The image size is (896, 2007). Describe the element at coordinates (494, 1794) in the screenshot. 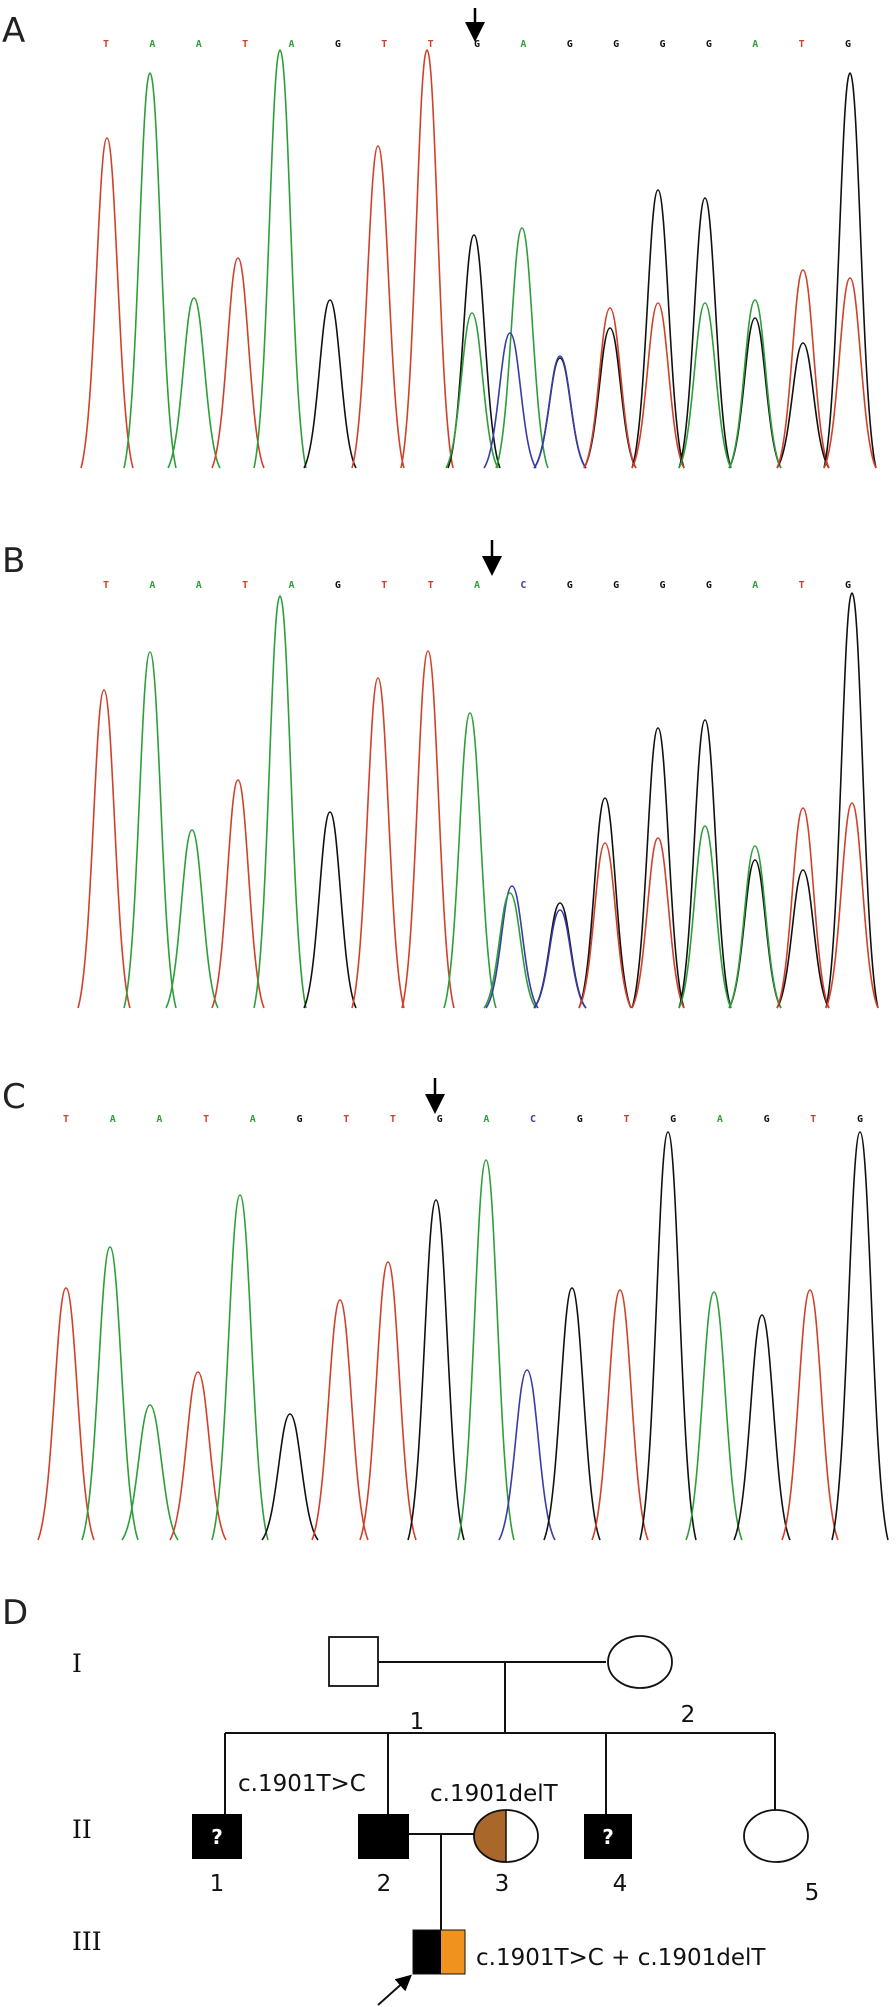

I see `mutation-label-ii3: c.1901delT` at that location.